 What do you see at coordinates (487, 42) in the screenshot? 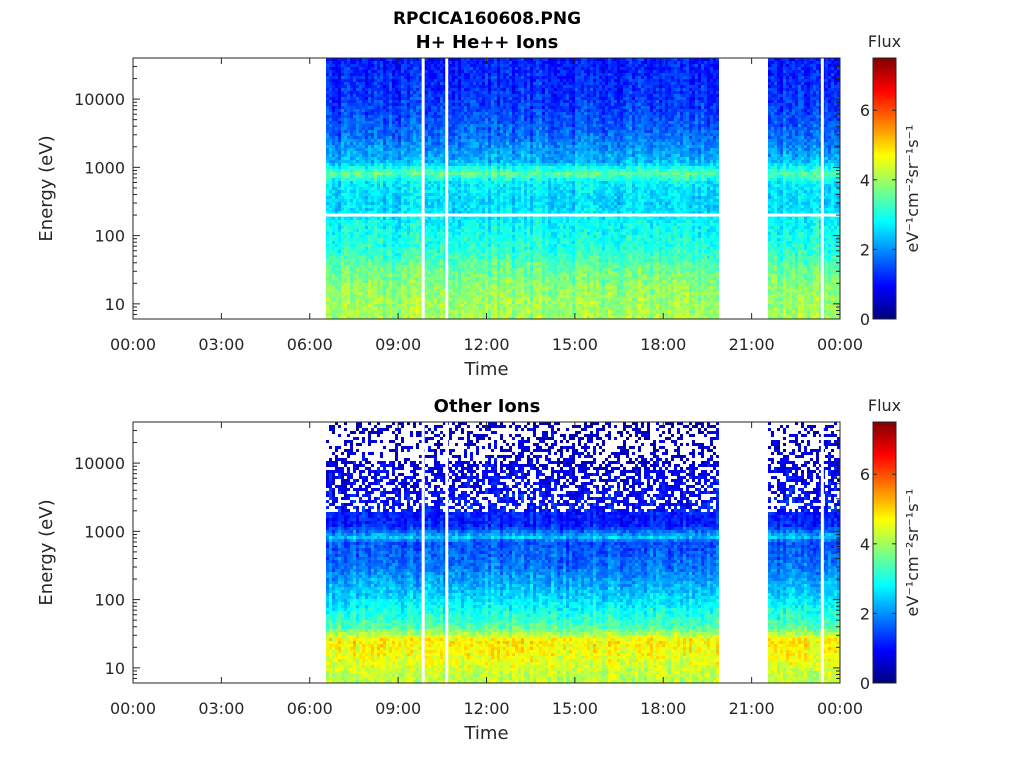
I see `panel-title: H+ He++ Ions` at bounding box center [487, 42].